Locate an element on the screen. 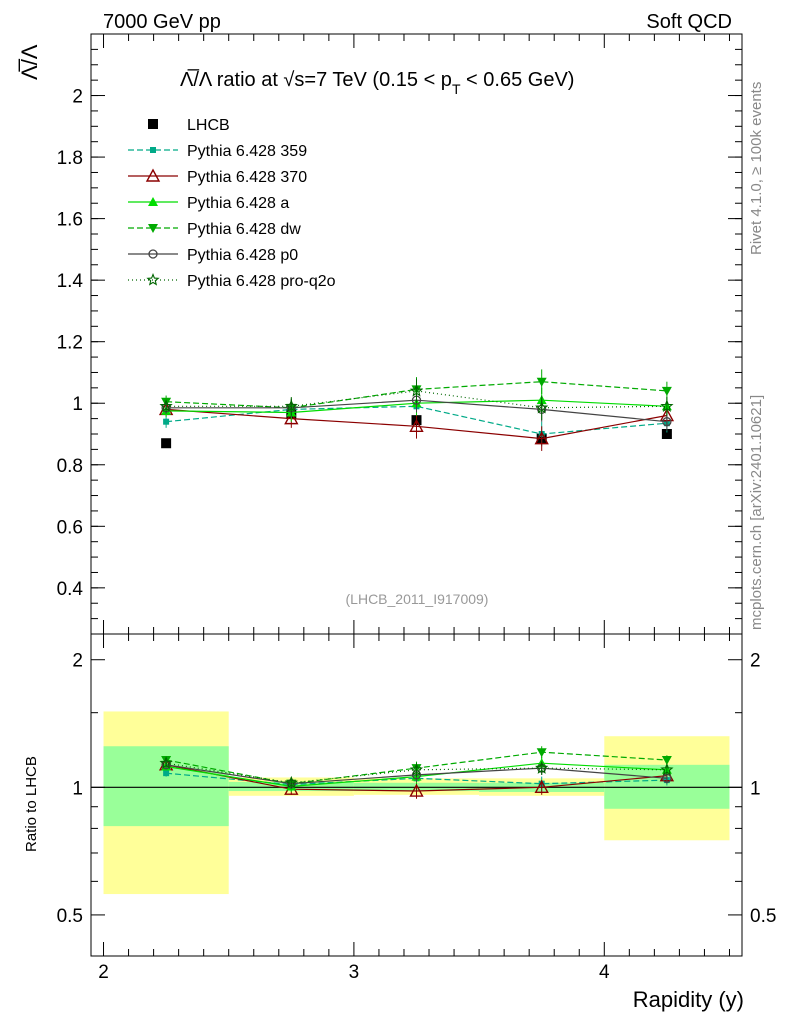 This screenshot has width=786, height=1024. x-tick-label: 3 is located at coordinates (354, 972).